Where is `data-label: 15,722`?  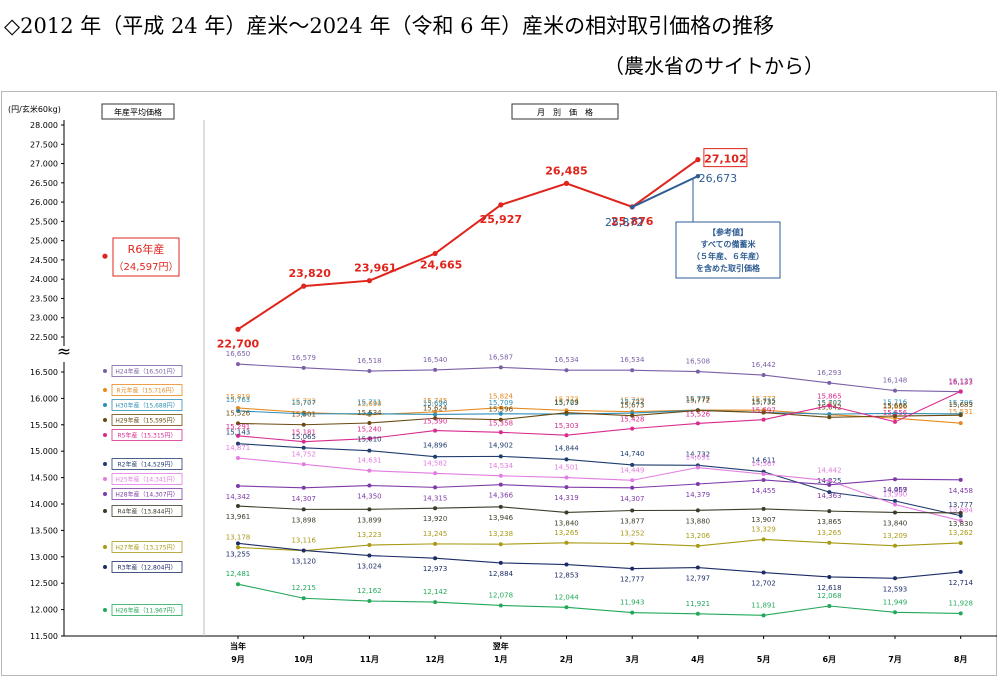
data-label: 15,722 is located at coordinates (632, 402).